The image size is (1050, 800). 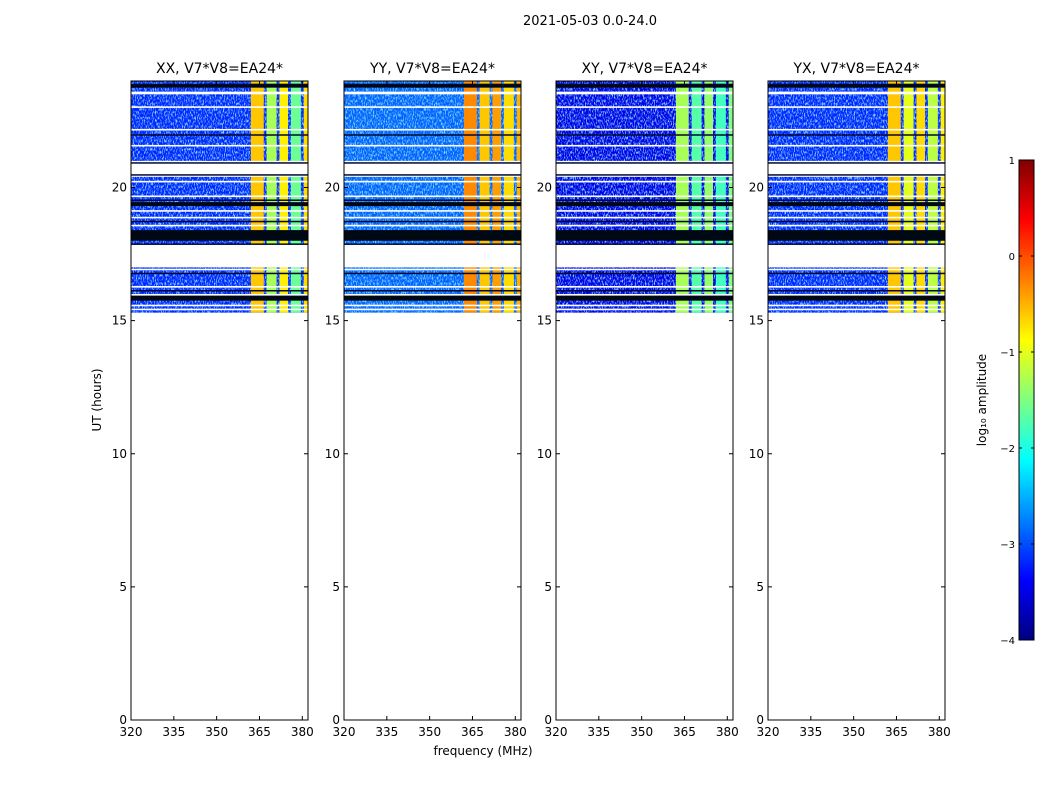 What do you see at coordinates (1012, 161) in the screenshot?
I see `colorbar-tick-label: 1` at bounding box center [1012, 161].